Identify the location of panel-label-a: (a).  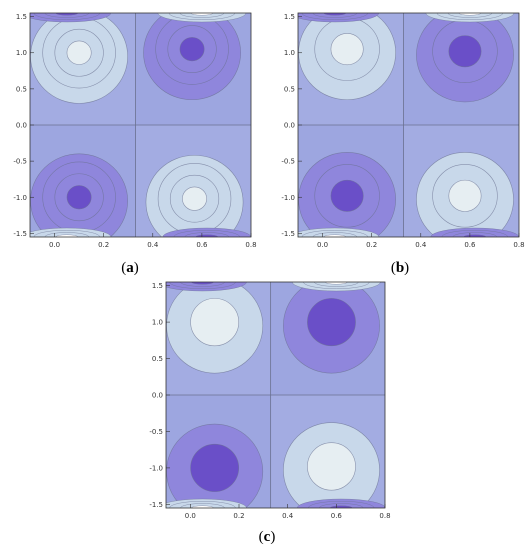
(130, 268).